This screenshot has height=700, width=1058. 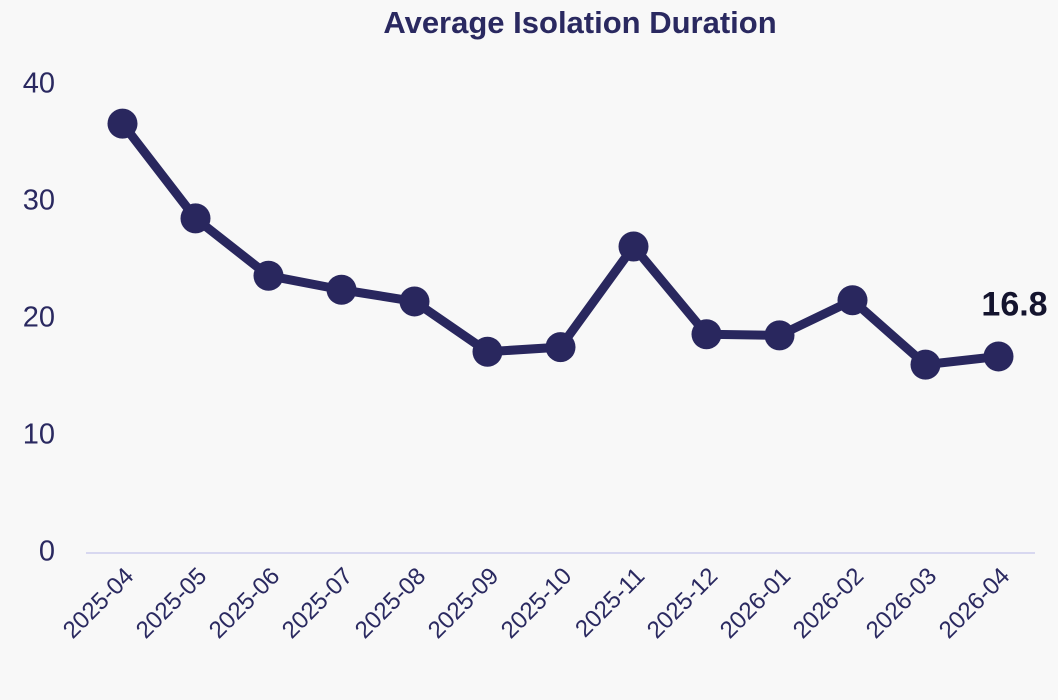 What do you see at coordinates (1014, 304) in the screenshot?
I see `value-label: 16.8` at bounding box center [1014, 304].